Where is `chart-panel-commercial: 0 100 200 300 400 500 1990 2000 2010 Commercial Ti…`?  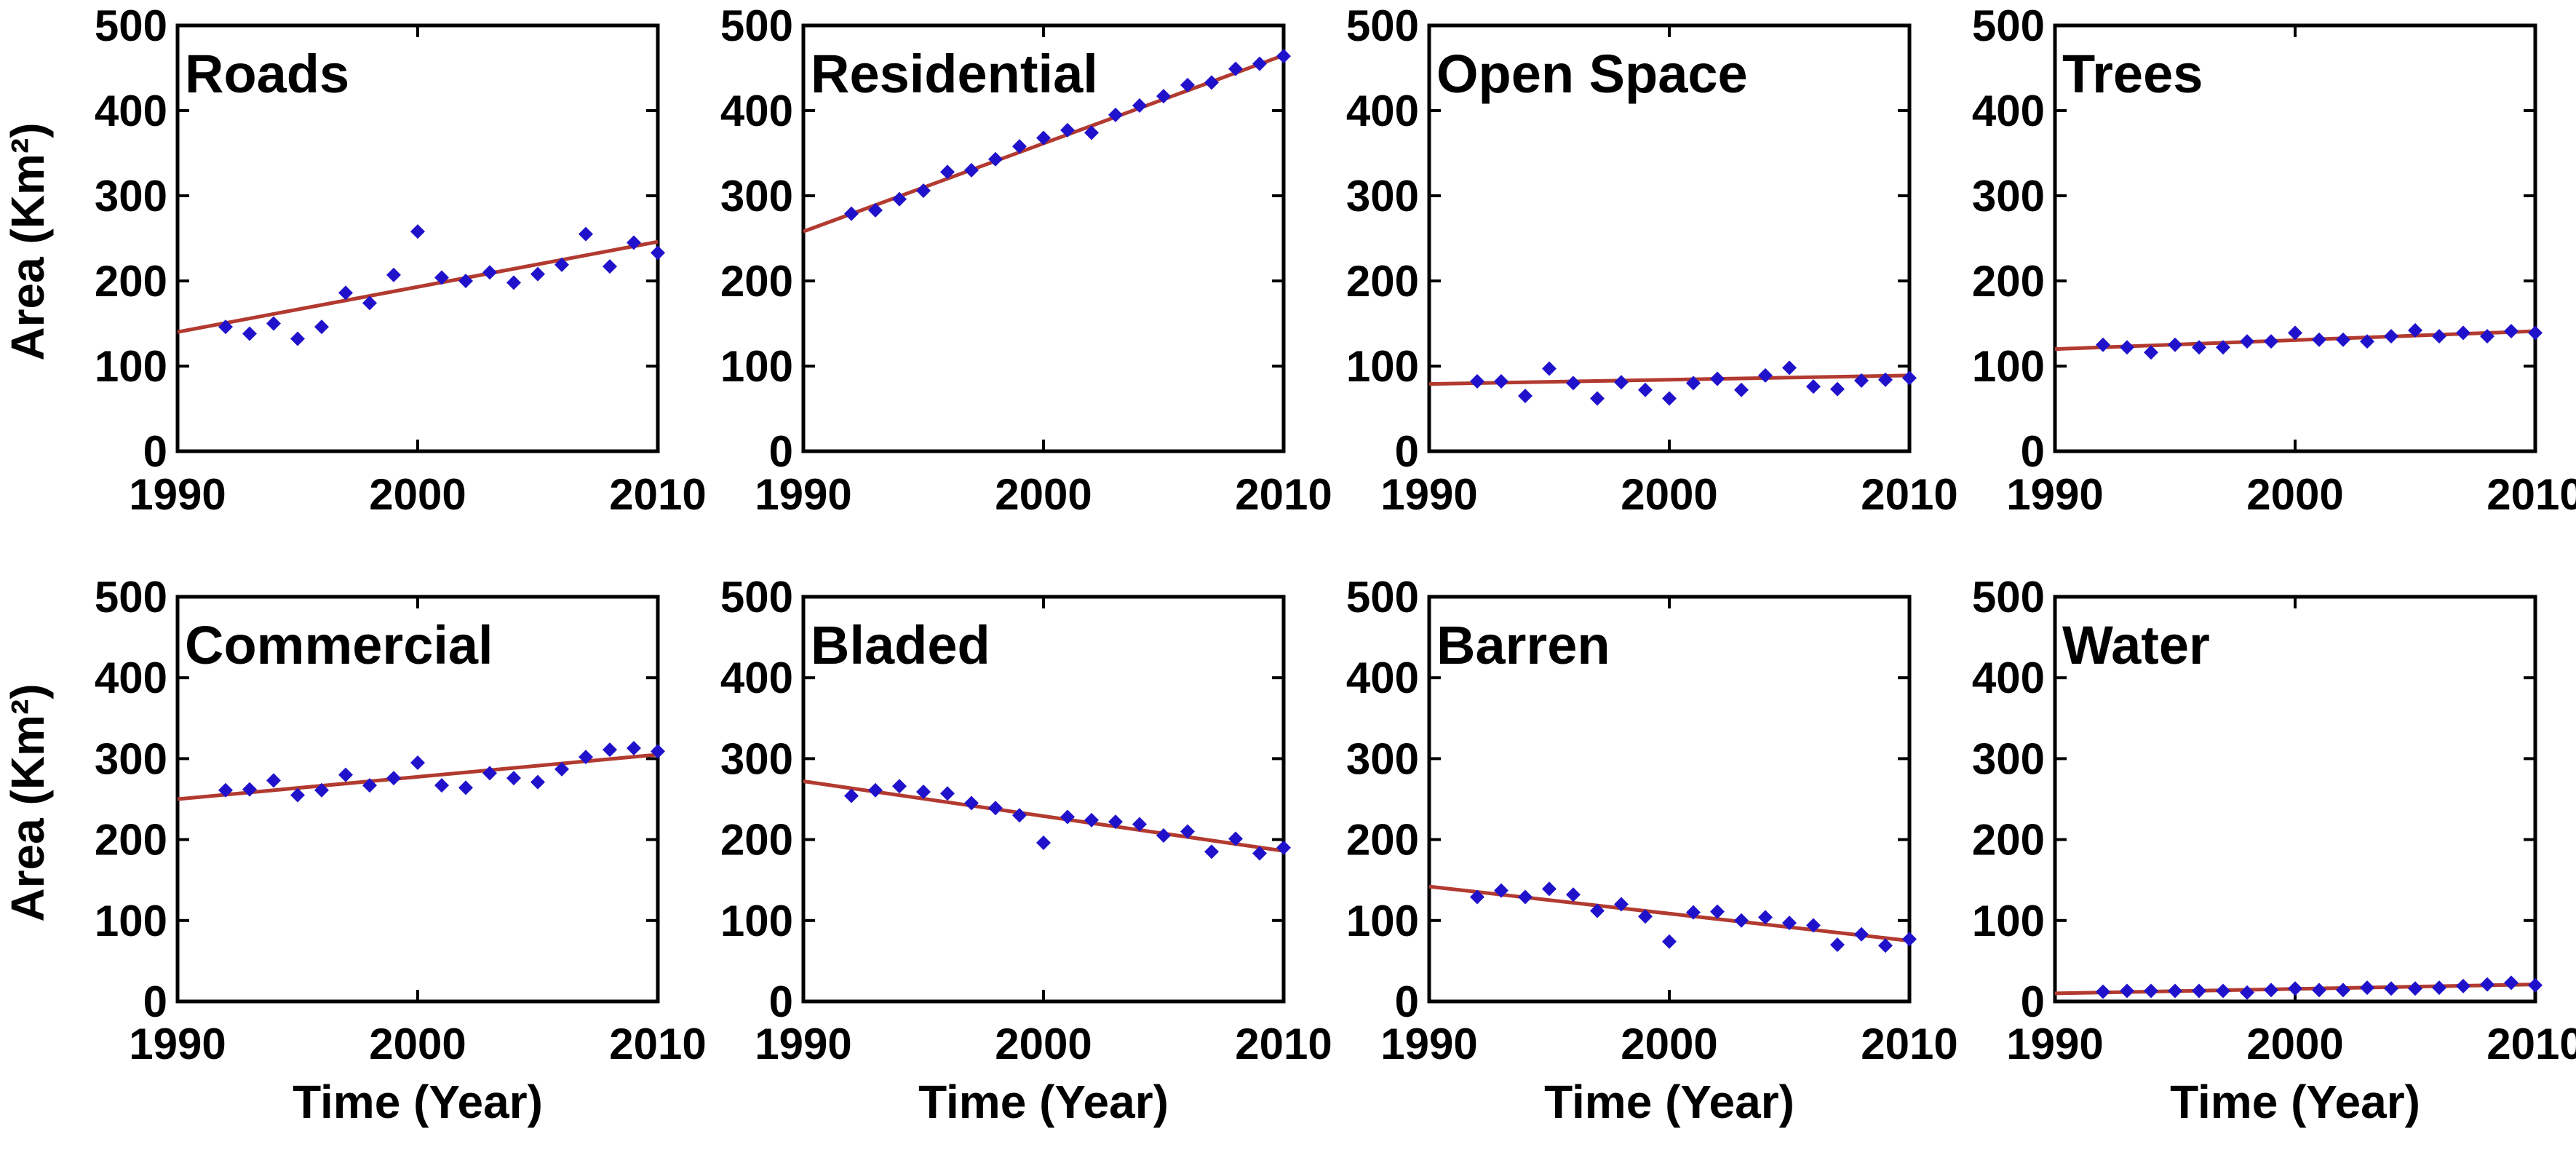
chart-panel-commercial: 0 100 200 300 400 500 1990 2000 2010 Commercial Ti… is located at coordinates (401, 853).